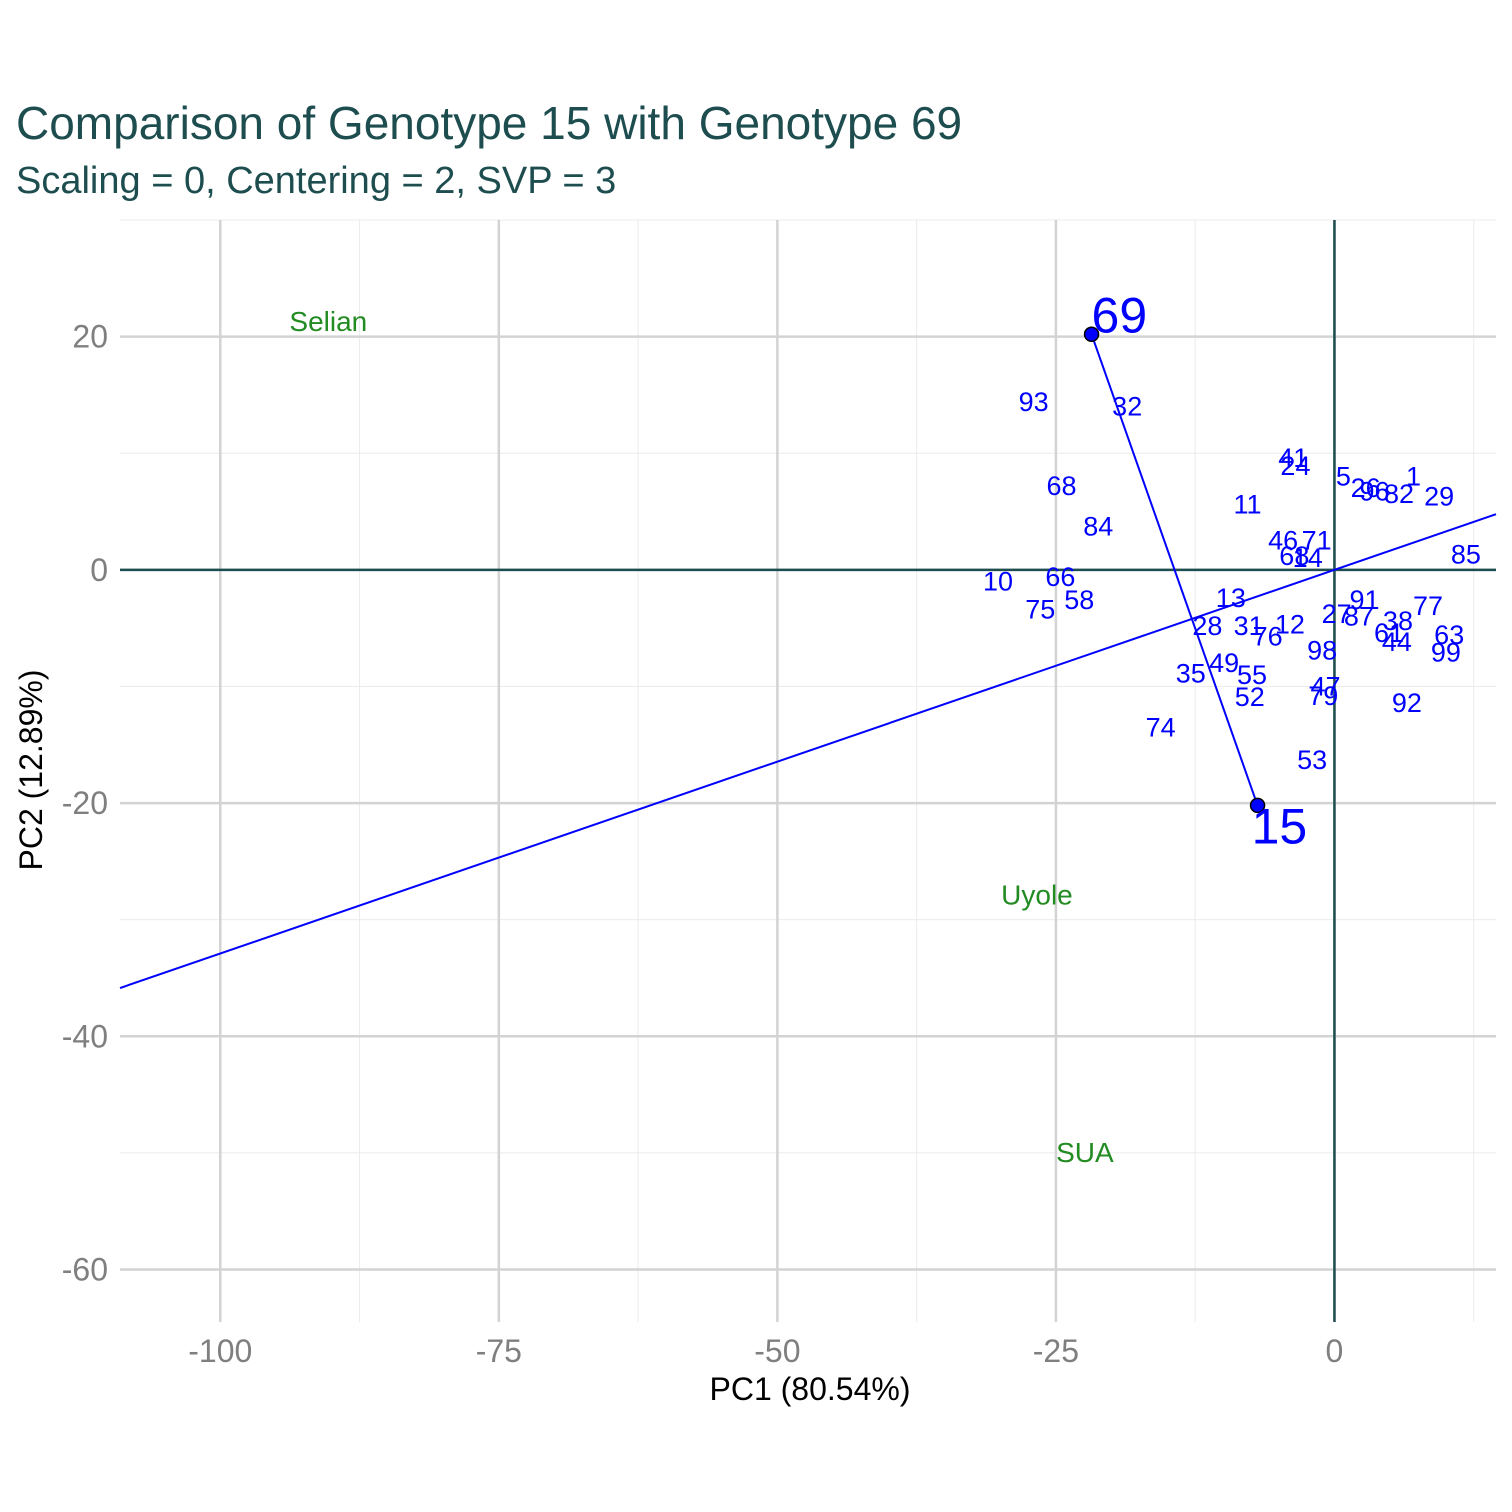 This screenshot has width=1512, height=1512. Describe the element at coordinates (1127, 407) in the screenshot. I see `genotype-label: 32` at that location.